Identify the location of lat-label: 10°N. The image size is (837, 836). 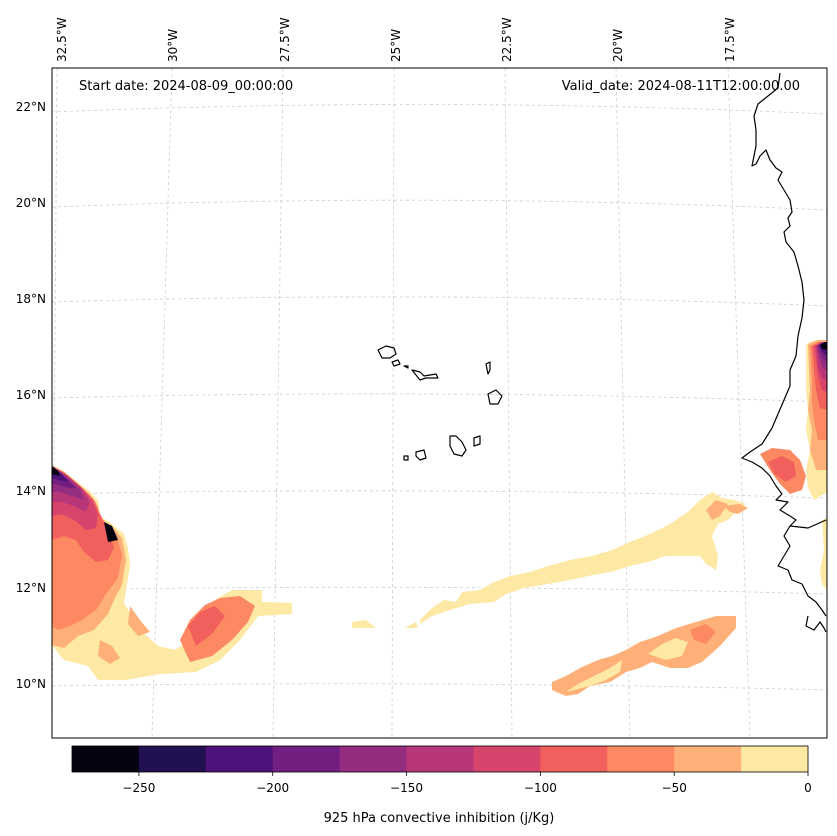
(31, 684).